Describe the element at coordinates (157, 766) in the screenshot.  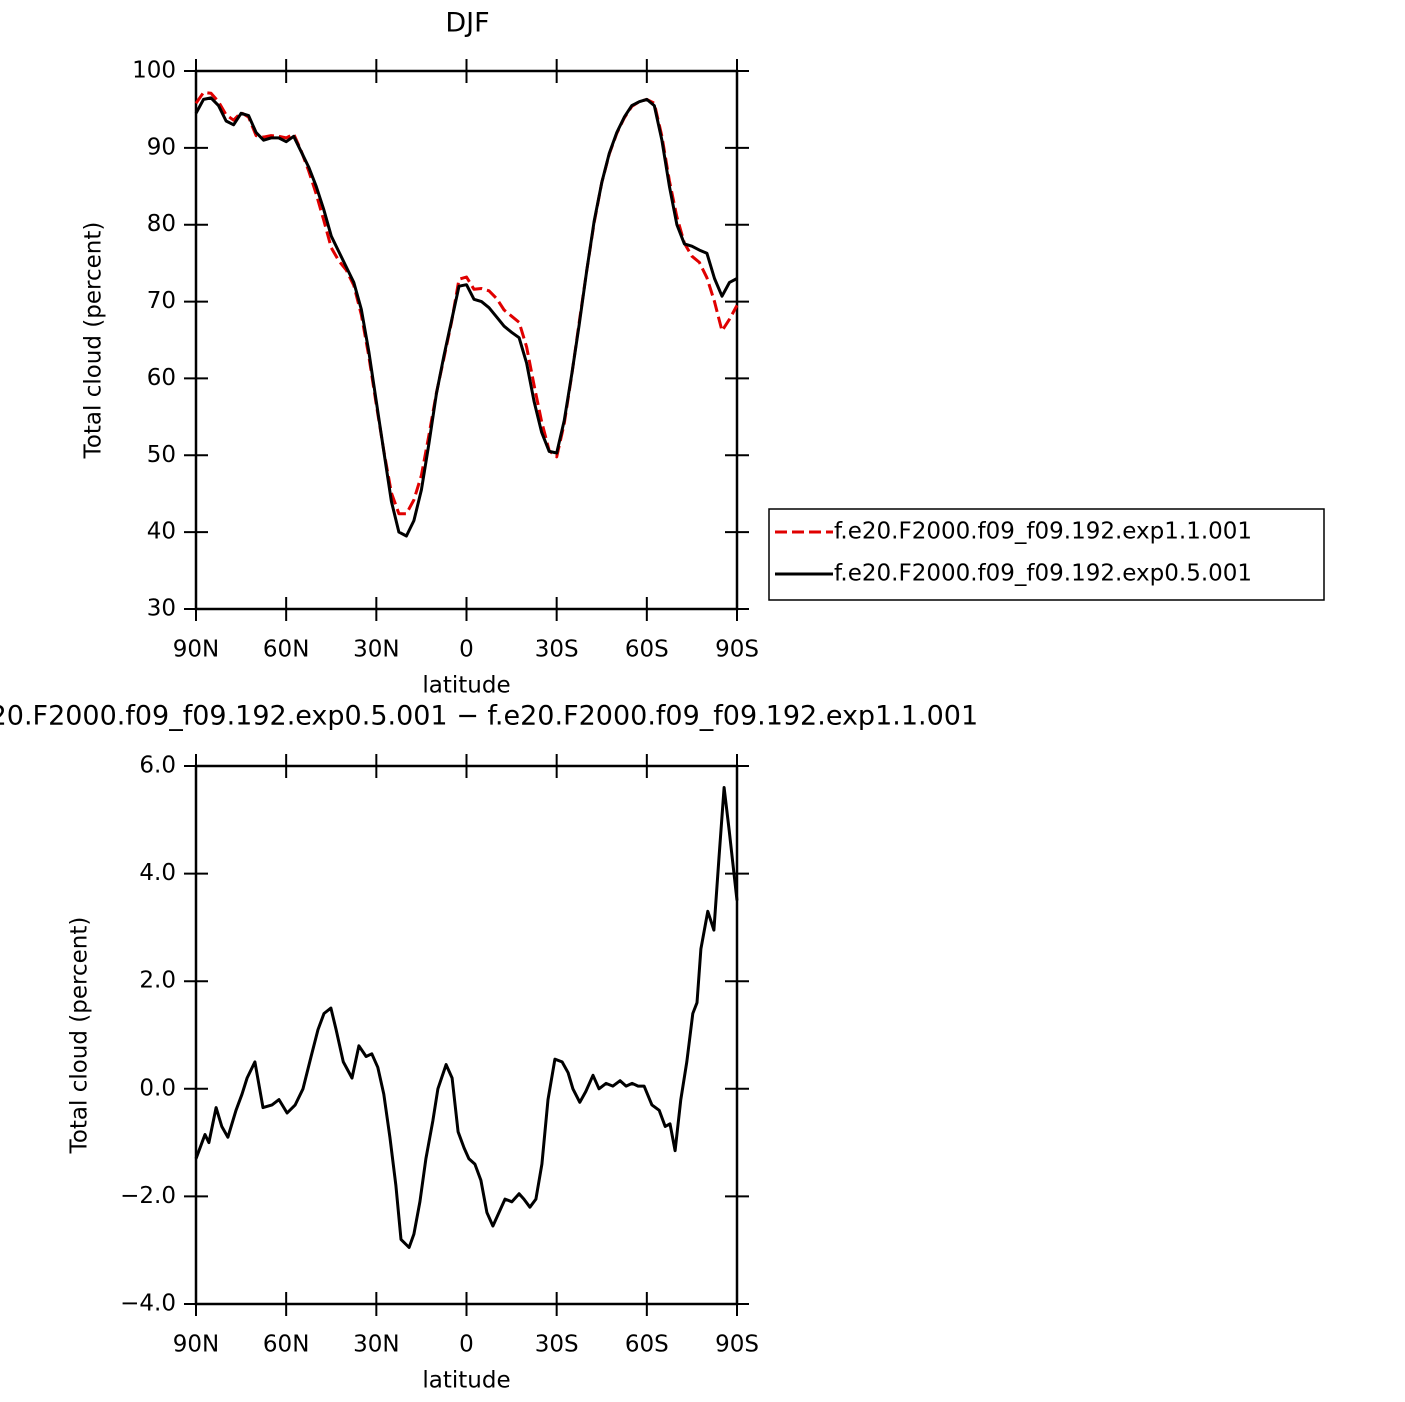
I see `y-tick-label: 6.0` at that location.